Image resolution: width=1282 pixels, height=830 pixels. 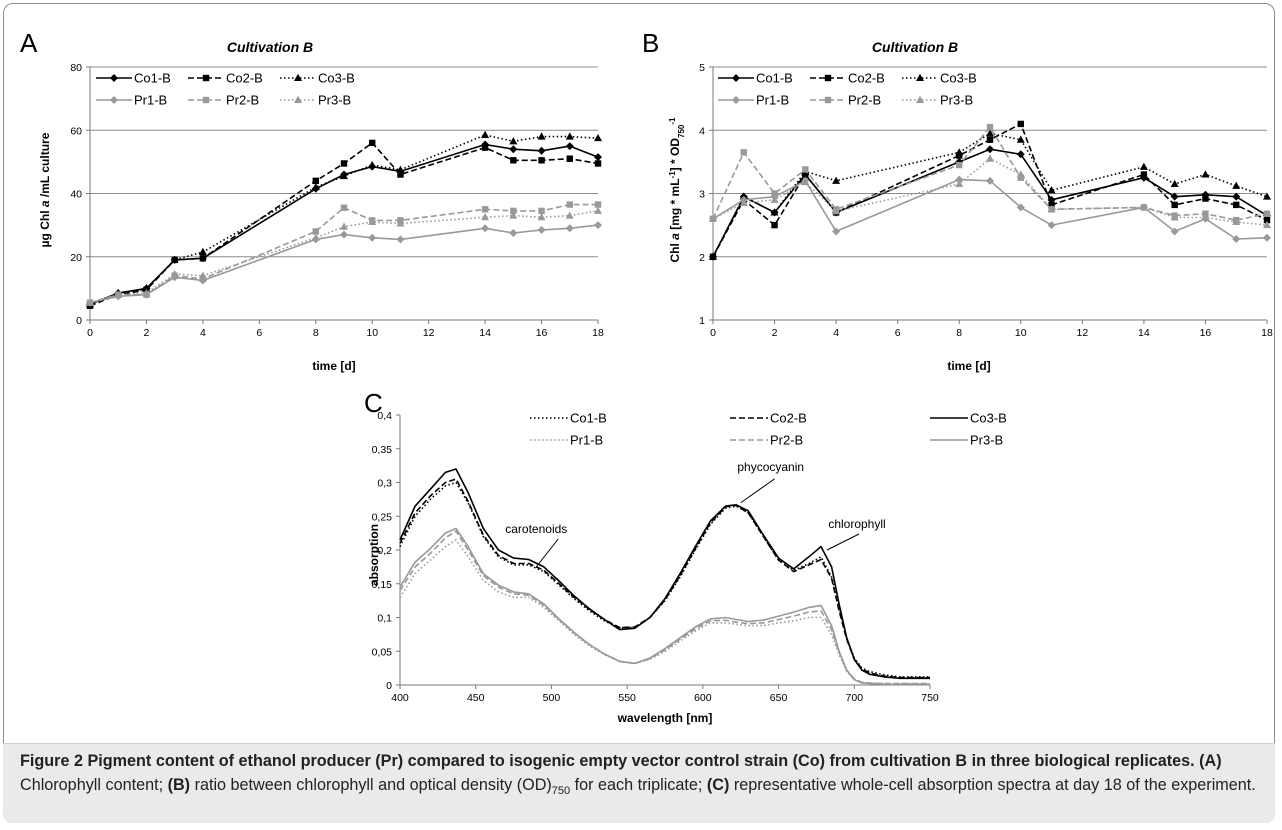 I want to click on panel-b-y-tick-label-3: 4, so click(x=702, y=131).